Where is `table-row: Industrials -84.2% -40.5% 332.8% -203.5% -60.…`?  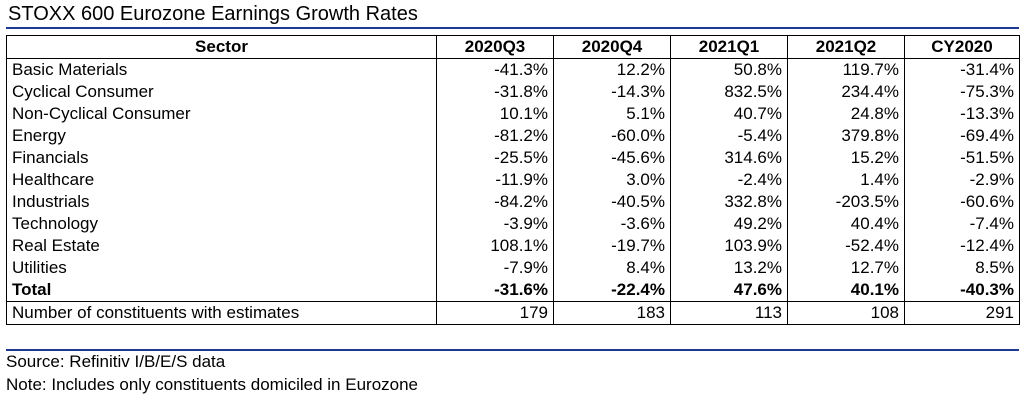
table-row: Industrials -84.2% -40.5% 332.8% -203.5% -60.… is located at coordinates (513, 202).